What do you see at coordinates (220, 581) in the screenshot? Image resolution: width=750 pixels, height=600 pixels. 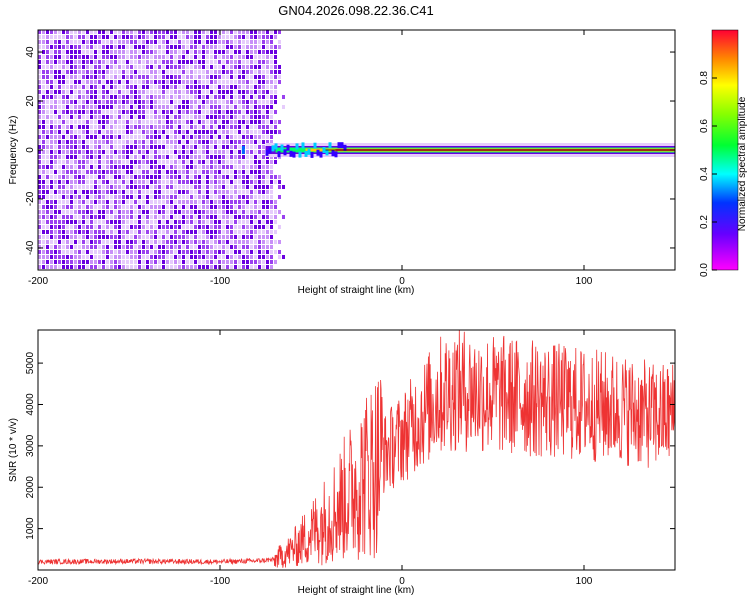 I see `x-tick-label: -100` at bounding box center [220, 581].